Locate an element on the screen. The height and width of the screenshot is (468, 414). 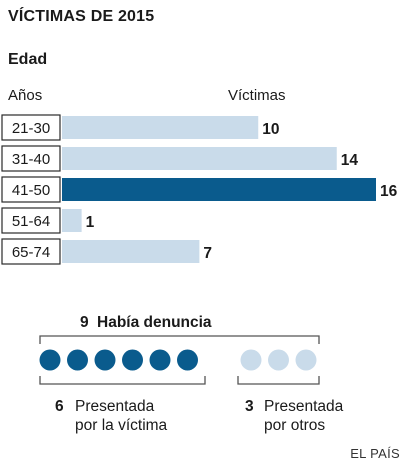
age-tick-label: 21-30 is located at coordinates (31, 128).